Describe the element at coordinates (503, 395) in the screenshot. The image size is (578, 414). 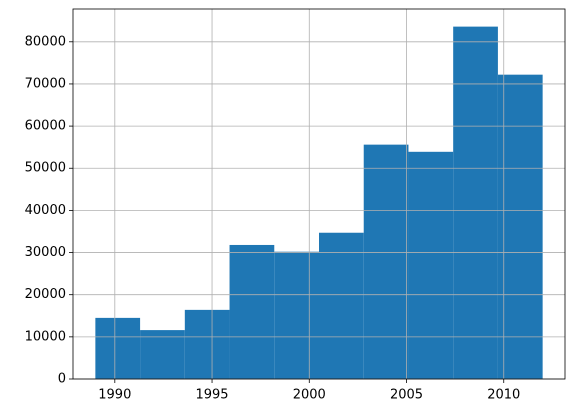
I see `x-tick-label: 2010` at that location.